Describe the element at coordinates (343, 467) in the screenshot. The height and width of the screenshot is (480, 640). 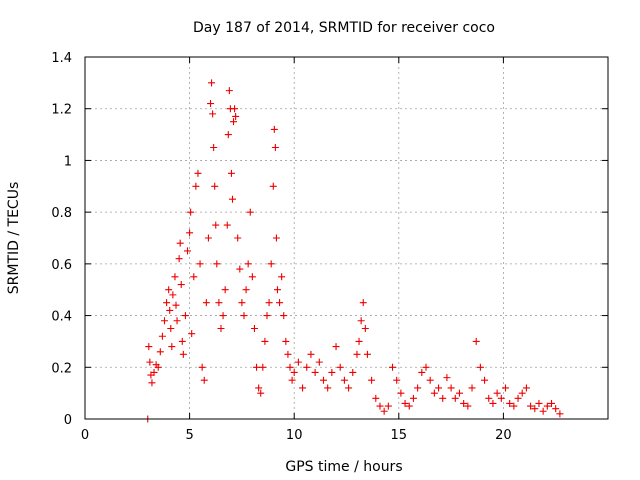
I see `x-axis-label: GPS time / hours` at that location.